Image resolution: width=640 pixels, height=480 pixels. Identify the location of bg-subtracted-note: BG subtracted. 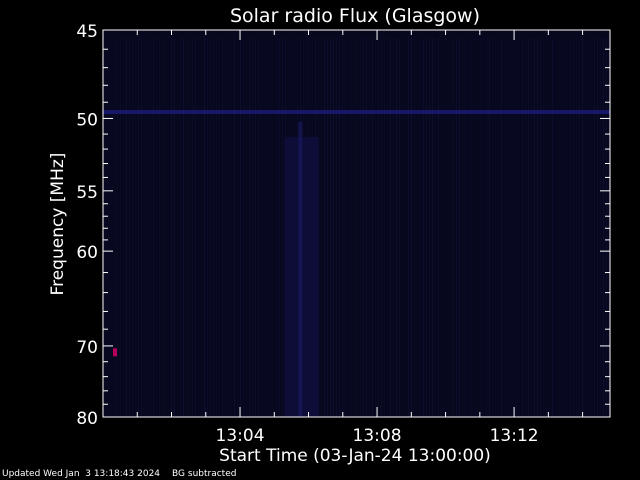
(204, 474).